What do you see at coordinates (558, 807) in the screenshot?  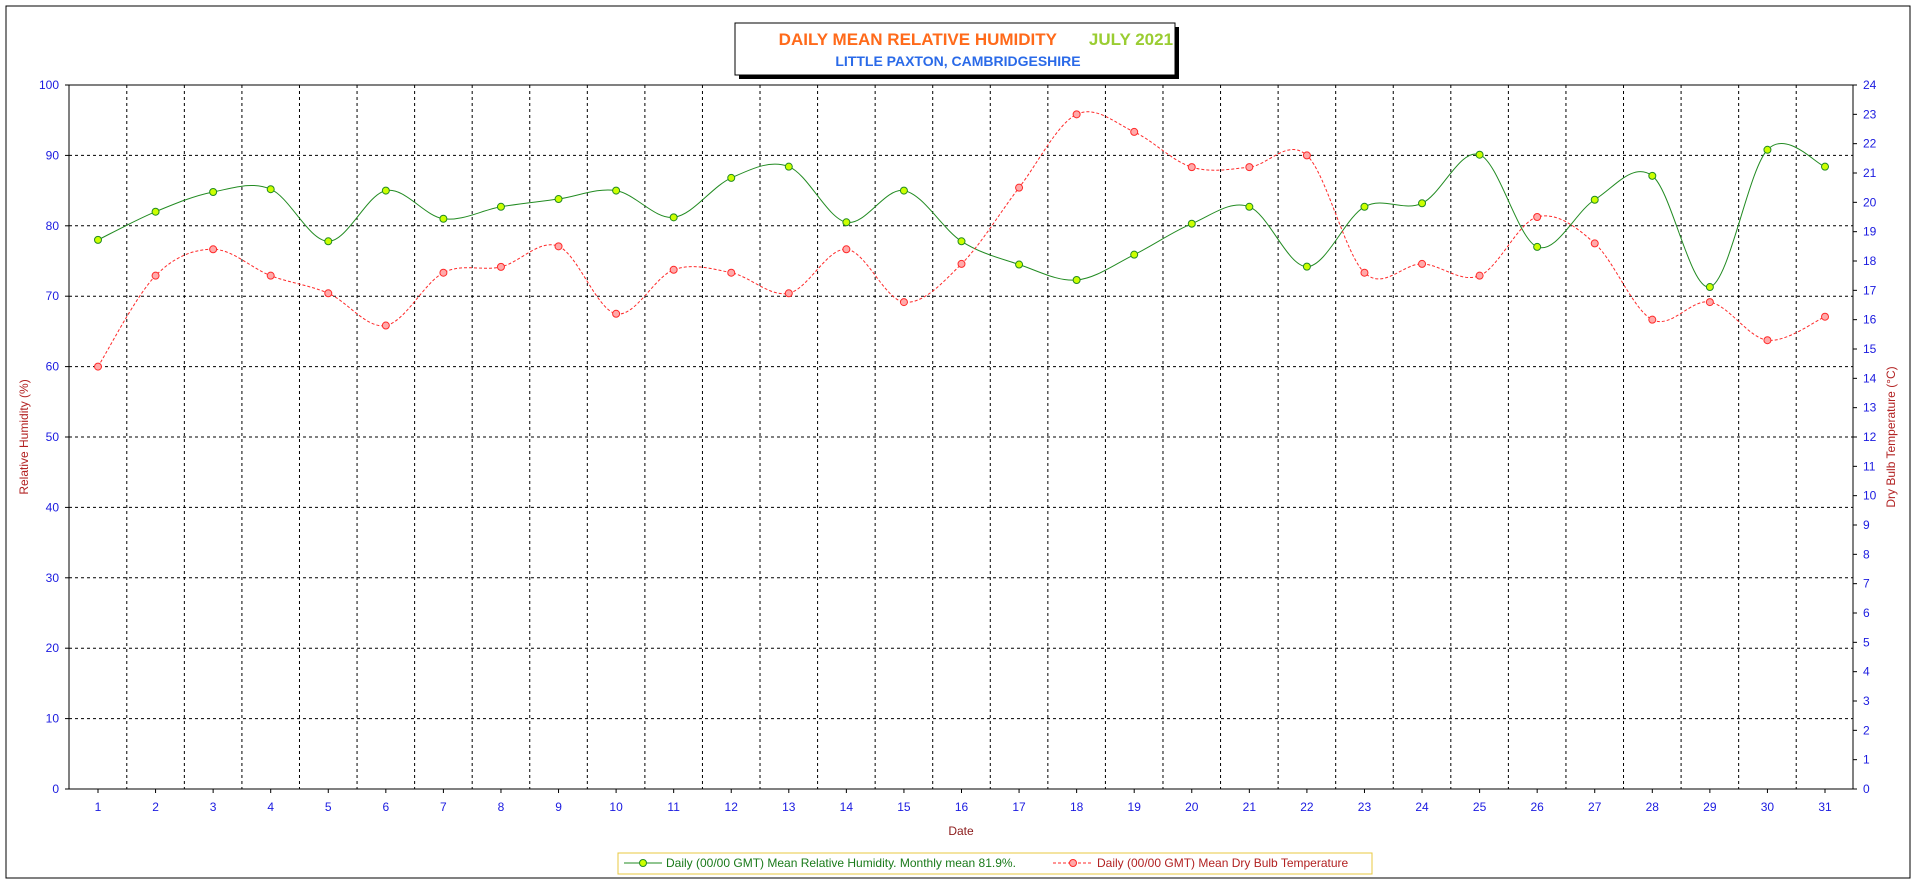 I see `x-tick-label: 9` at bounding box center [558, 807].